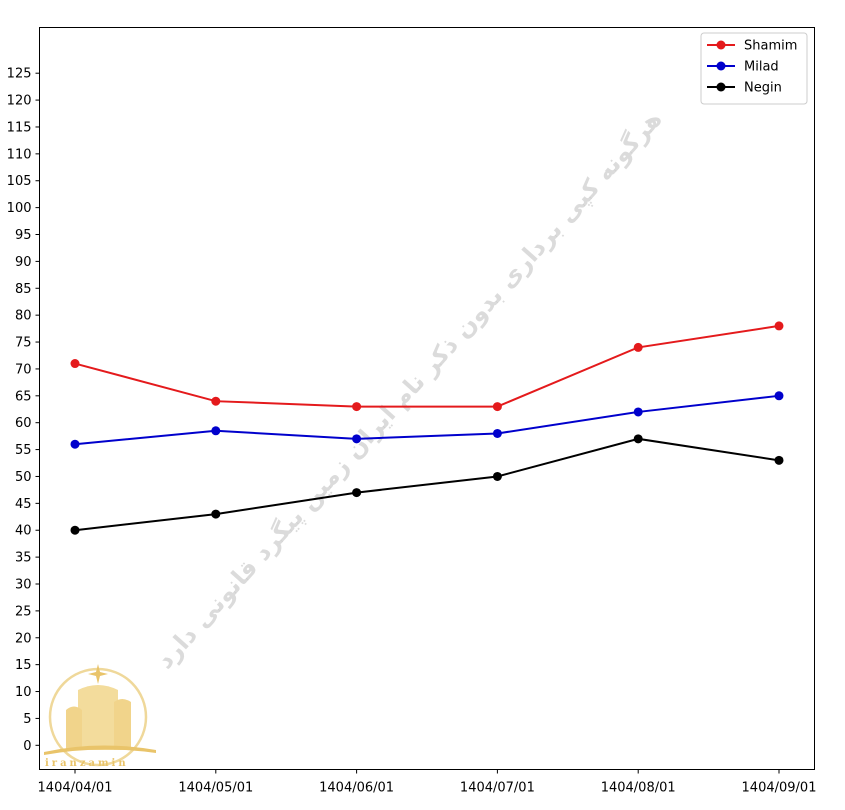 This screenshot has width=845, height=810. I want to click on legend-swatch-marker-shamim, so click(721, 45).